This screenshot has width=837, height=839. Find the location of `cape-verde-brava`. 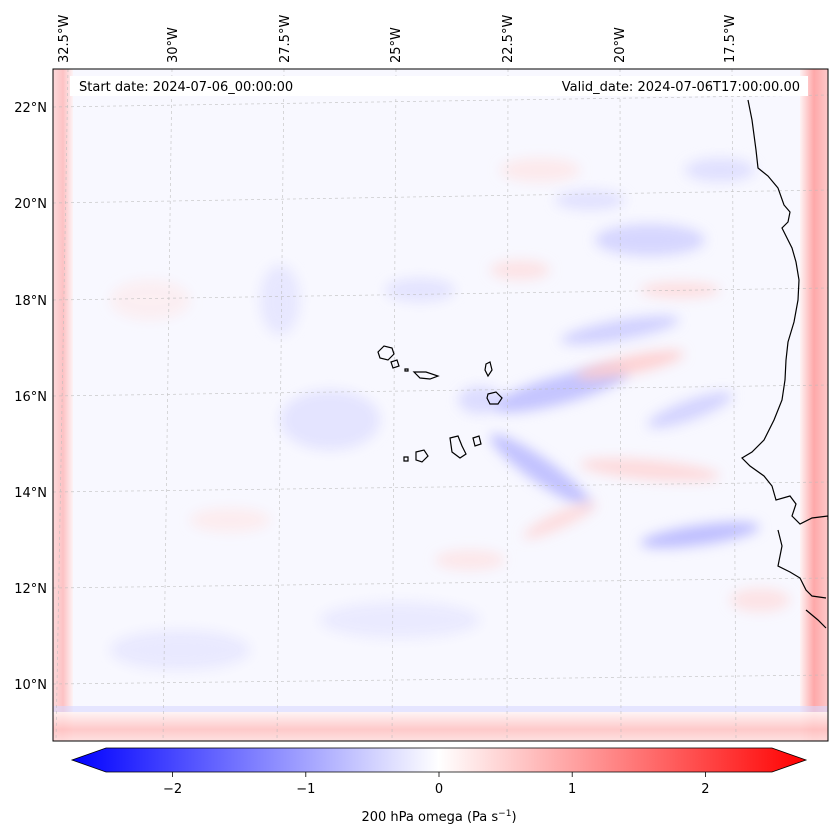

cape-verde-brava is located at coordinates (406, 459).